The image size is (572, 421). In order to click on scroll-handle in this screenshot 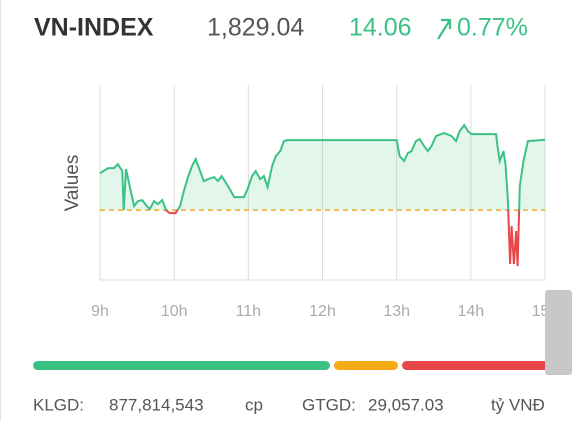, I will do `click(558, 332)`.